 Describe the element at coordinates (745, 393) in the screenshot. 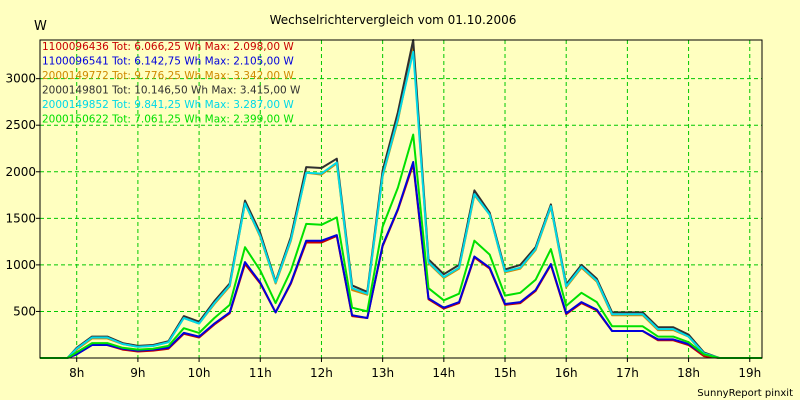

I see `credit-text: SunnyReport pinxit` at that location.